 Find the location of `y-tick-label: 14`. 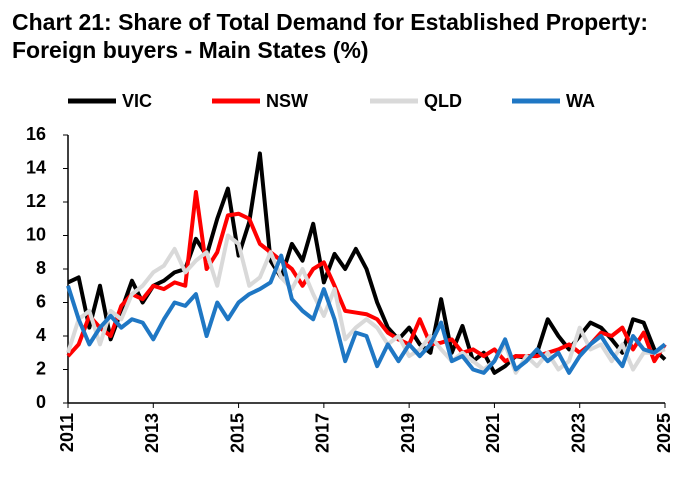

y-tick-label: 14 is located at coordinates (36, 167).